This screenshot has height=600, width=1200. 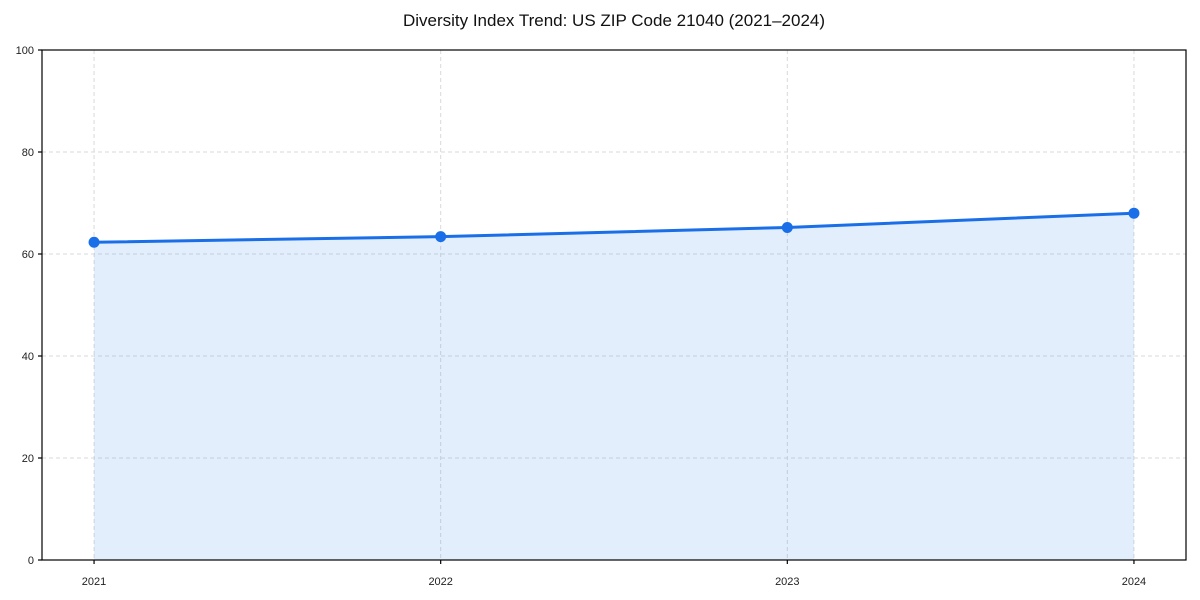 What do you see at coordinates (440, 582) in the screenshot?
I see `x-tick-label: 2022` at bounding box center [440, 582].